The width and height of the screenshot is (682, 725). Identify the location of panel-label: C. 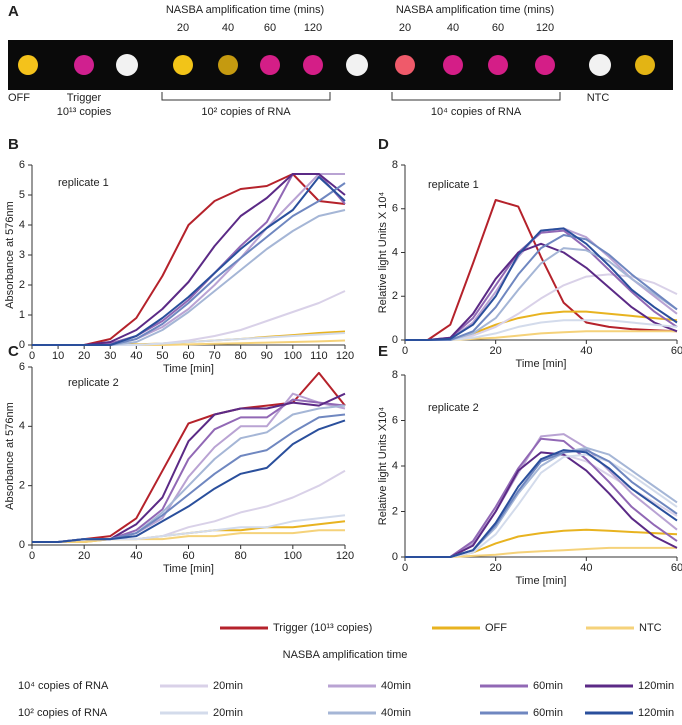
(13, 351).